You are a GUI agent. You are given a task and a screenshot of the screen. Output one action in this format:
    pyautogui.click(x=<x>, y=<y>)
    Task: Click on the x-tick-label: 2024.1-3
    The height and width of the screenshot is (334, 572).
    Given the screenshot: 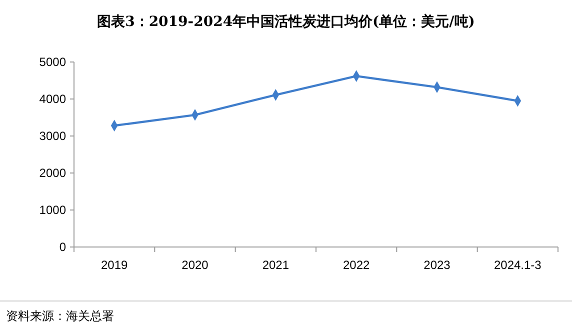 What is the action you would take?
    pyautogui.click(x=518, y=265)
    